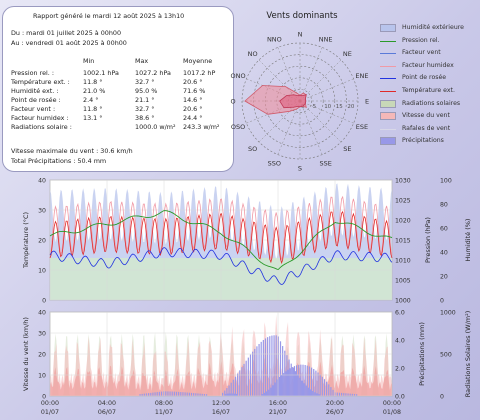 Image resolution: width=480 pixels, height=420 pixels. I want to click on x-axis-time-label: 08:00, so click(164, 403).